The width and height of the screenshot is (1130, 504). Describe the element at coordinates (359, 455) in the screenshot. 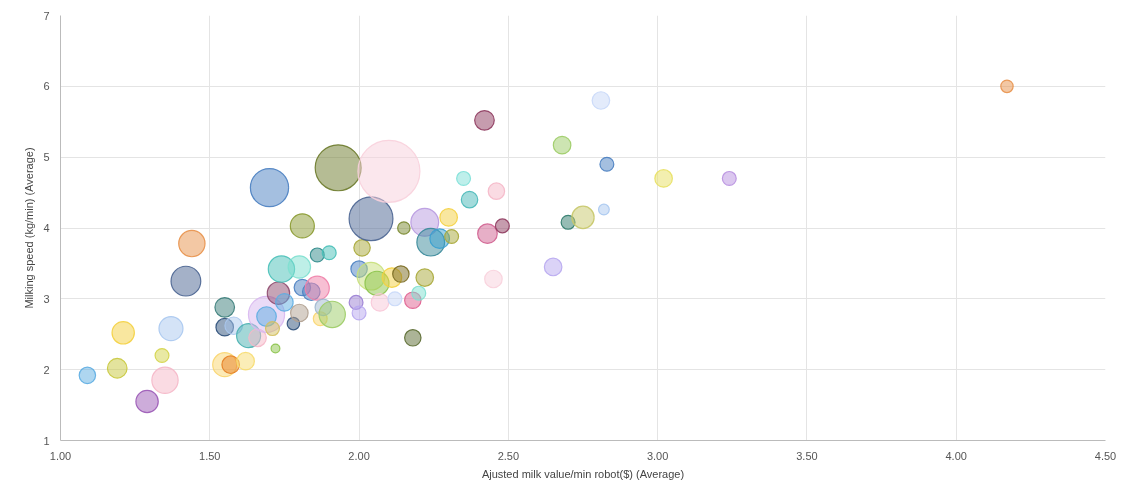

I see `x-tick-label: 2.00` at that location.